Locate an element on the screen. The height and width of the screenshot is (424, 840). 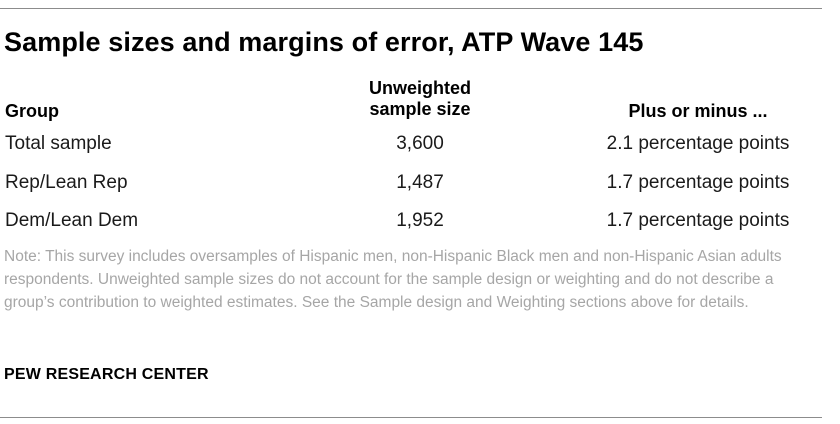
table-row: Total sample 3,600 2.1 percentage points is located at coordinates (411, 143).